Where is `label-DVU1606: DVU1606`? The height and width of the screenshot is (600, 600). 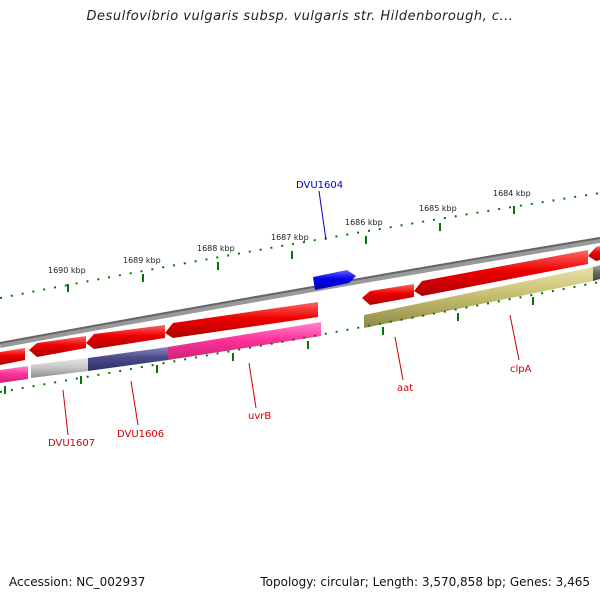 label-DVU1606: DVU1606 is located at coordinates (140, 434).